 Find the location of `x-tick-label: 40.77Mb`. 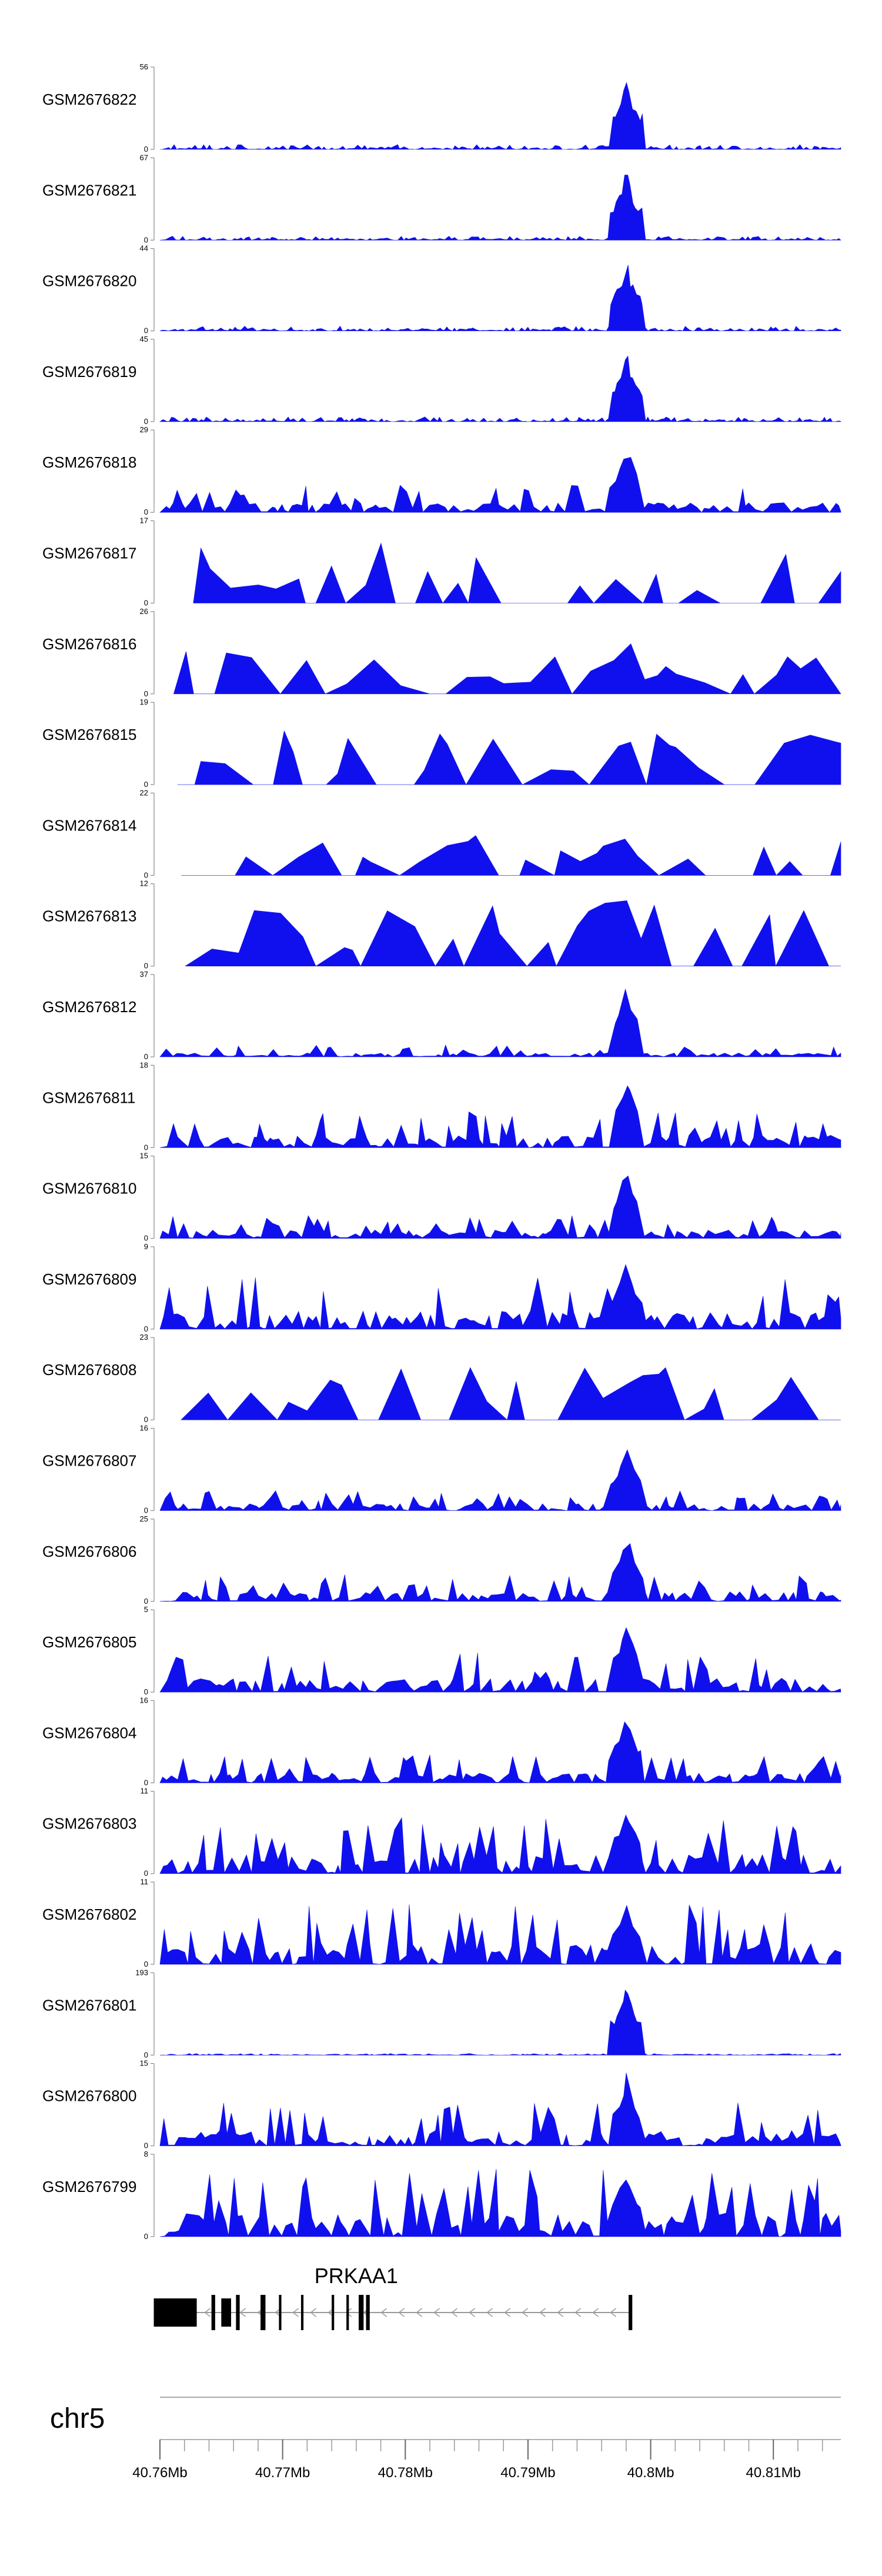

x-tick-label: 40.77Mb is located at coordinates (282, 2473).